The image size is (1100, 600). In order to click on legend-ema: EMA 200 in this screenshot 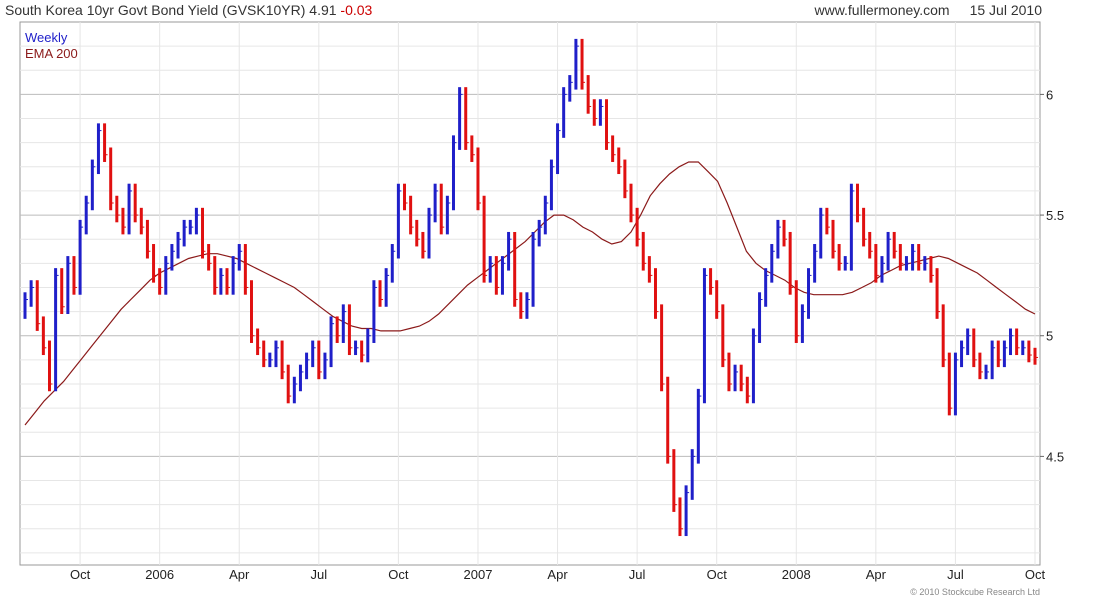, I will do `click(51, 53)`.